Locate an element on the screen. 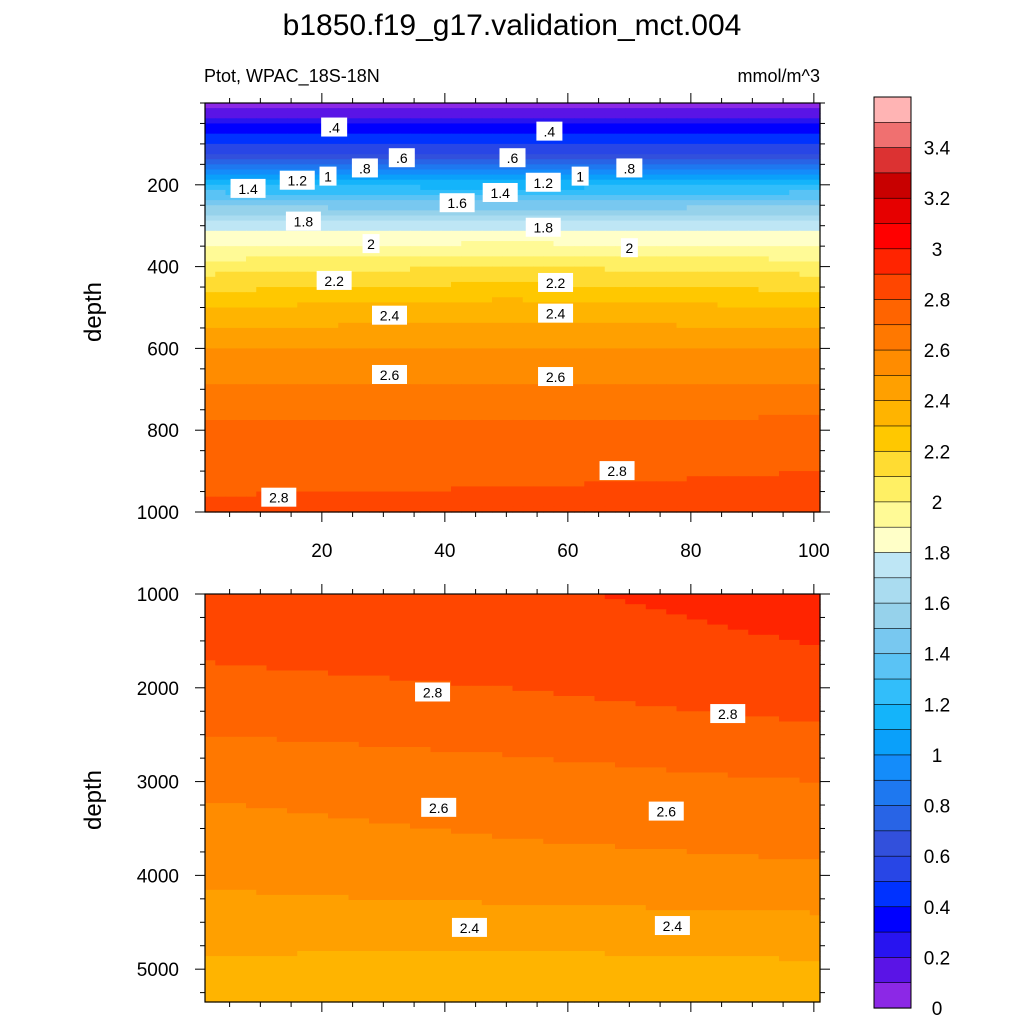 The image size is (1024, 1024). contour-label: 2.6 is located at coordinates (389, 374).